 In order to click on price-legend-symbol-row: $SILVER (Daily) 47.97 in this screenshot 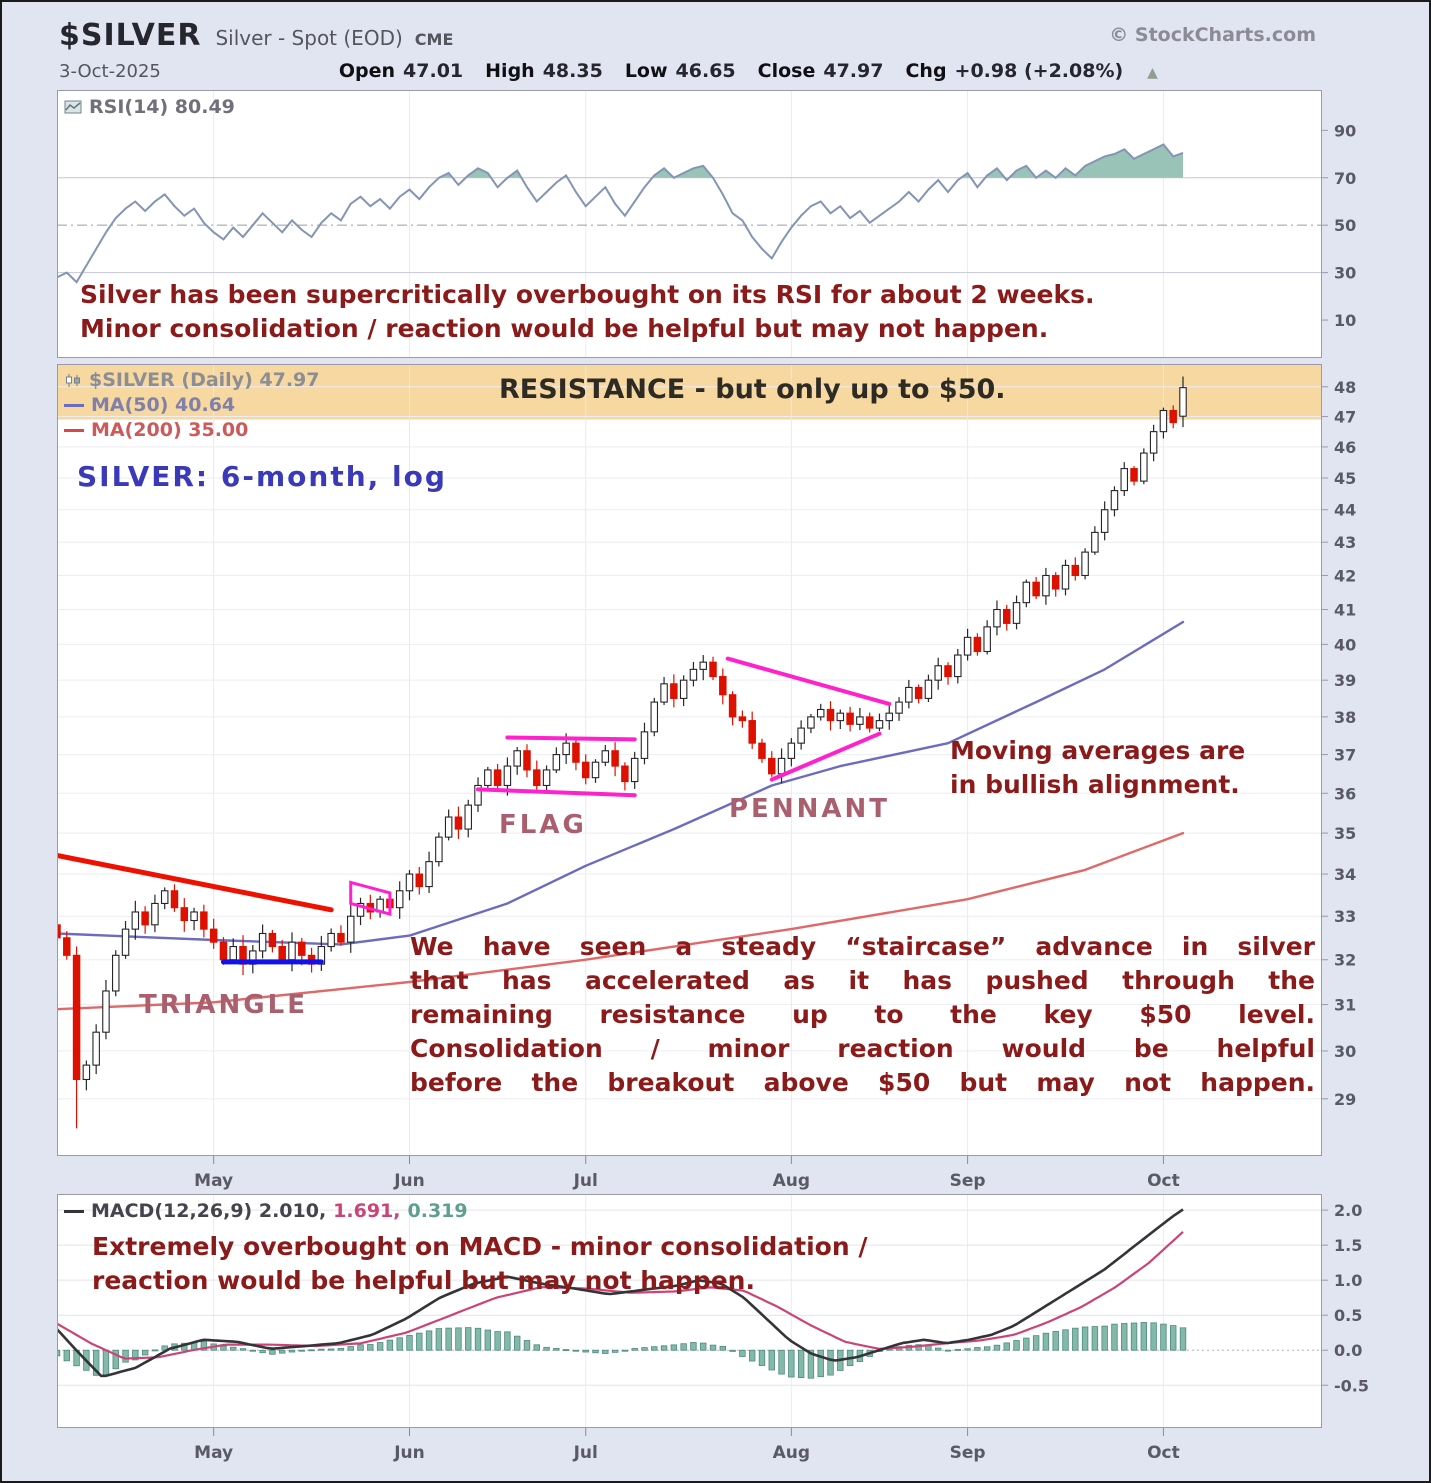, I will do `click(191, 380)`.